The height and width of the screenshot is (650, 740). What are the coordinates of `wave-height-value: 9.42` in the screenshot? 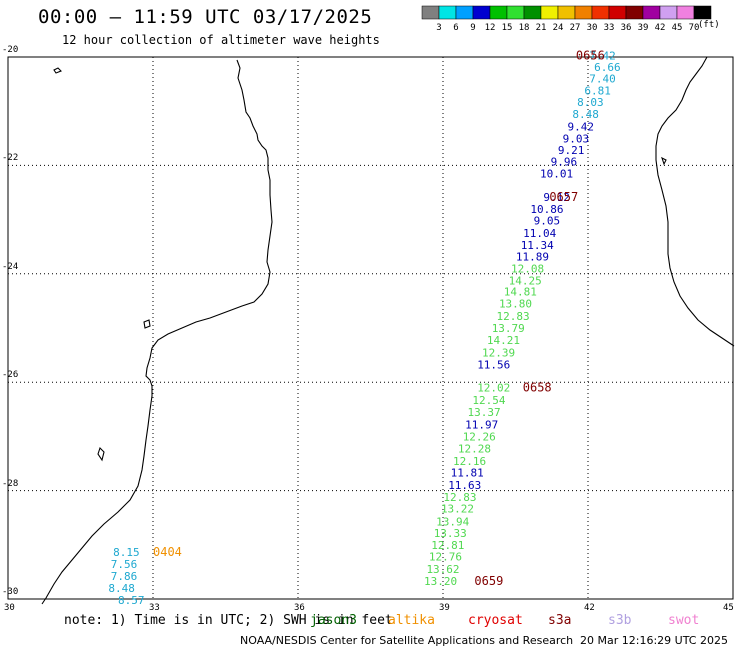 It's located at (581, 126).